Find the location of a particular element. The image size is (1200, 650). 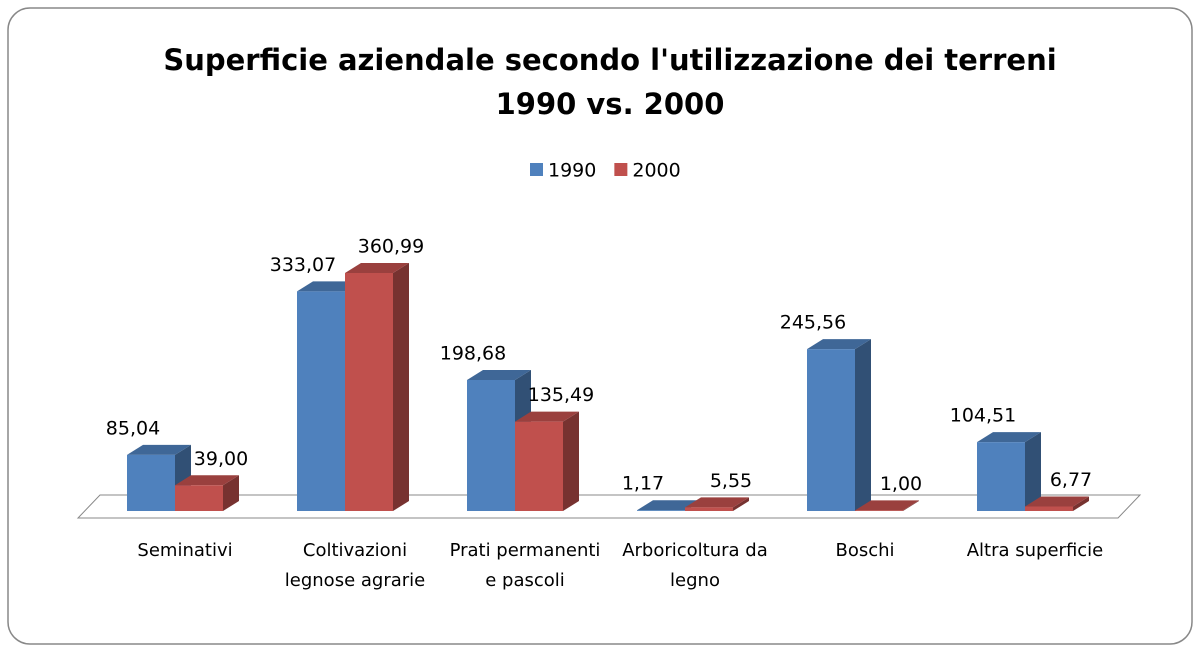

x-tick-label: Altra superficie is located at coordinates (1035, 550).